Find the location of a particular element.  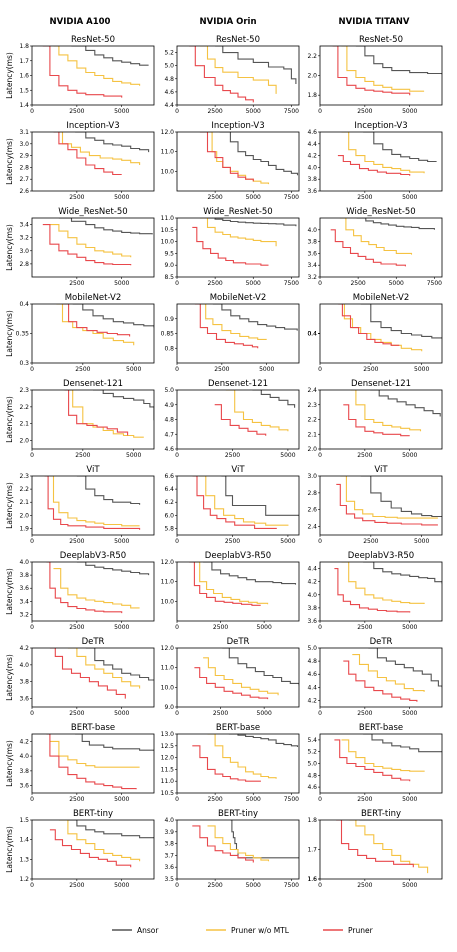

y-tick-label: 9.5 is located at coordinates (169, 253).